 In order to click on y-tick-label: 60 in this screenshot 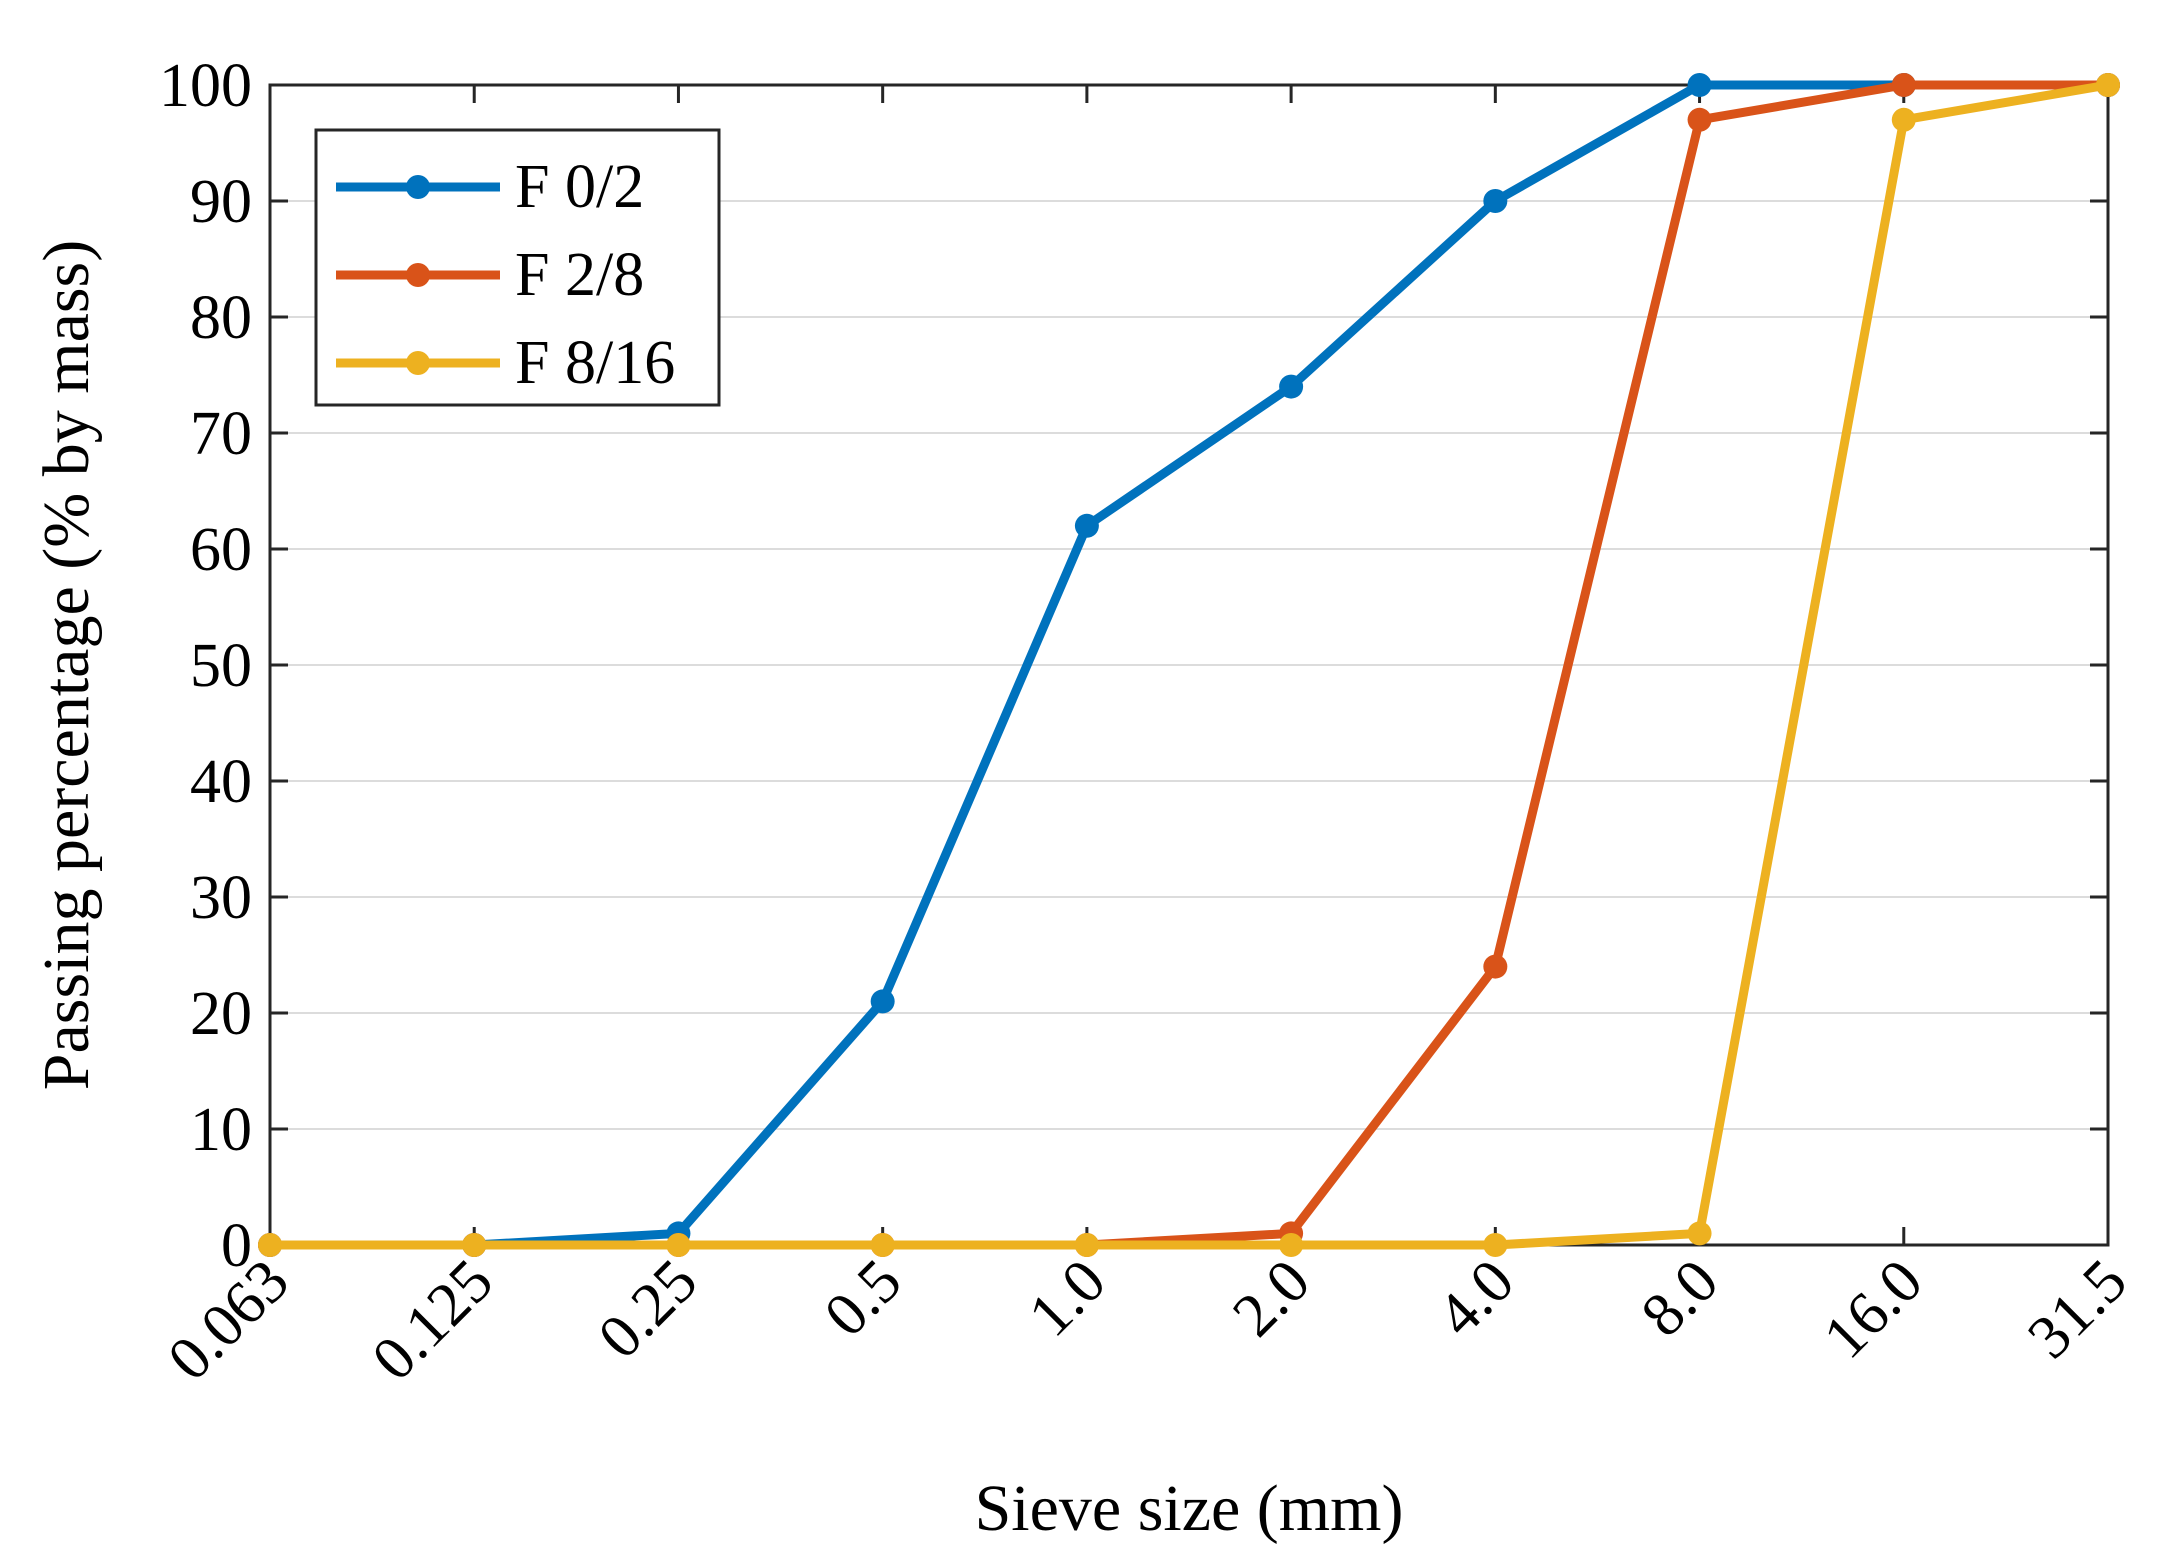, I will do `click(221, 550)`.